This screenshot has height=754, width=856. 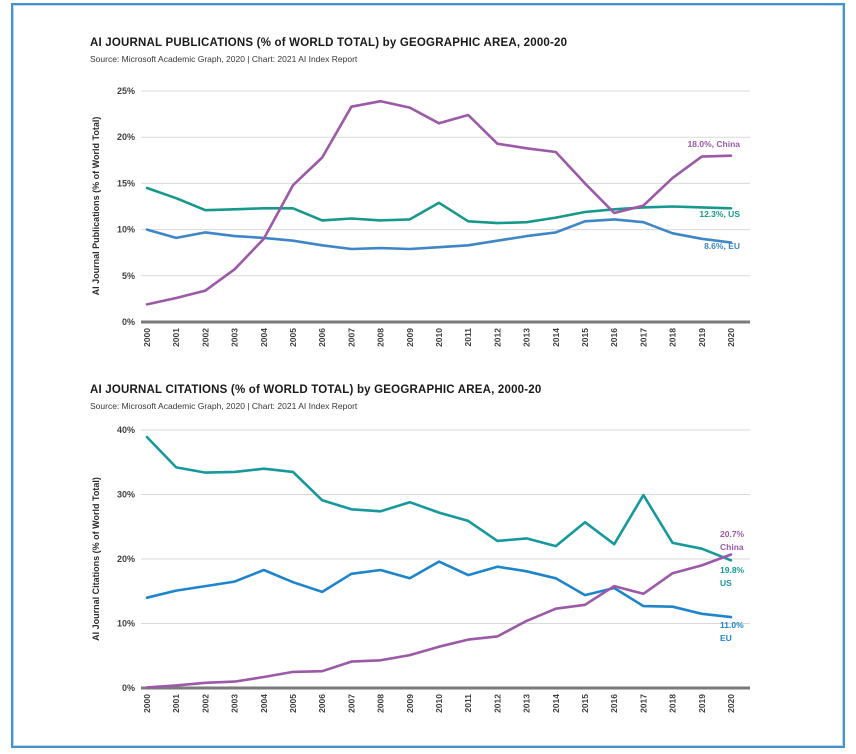 What do you see at coordinates (726, 638) in the screenshot?
I see `eu-end-label: EU` at bounding box center [726, 638].